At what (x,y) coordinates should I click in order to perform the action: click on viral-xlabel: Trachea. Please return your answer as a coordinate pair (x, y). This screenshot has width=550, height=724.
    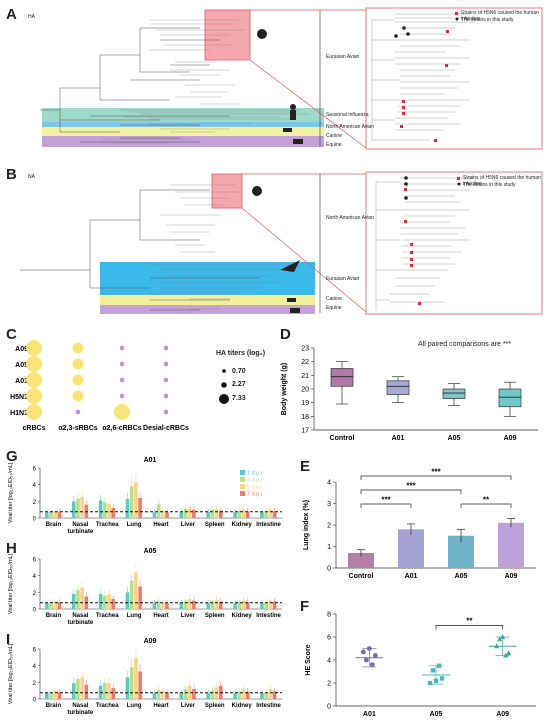
    Looking at the image, I should click on (107, 525).